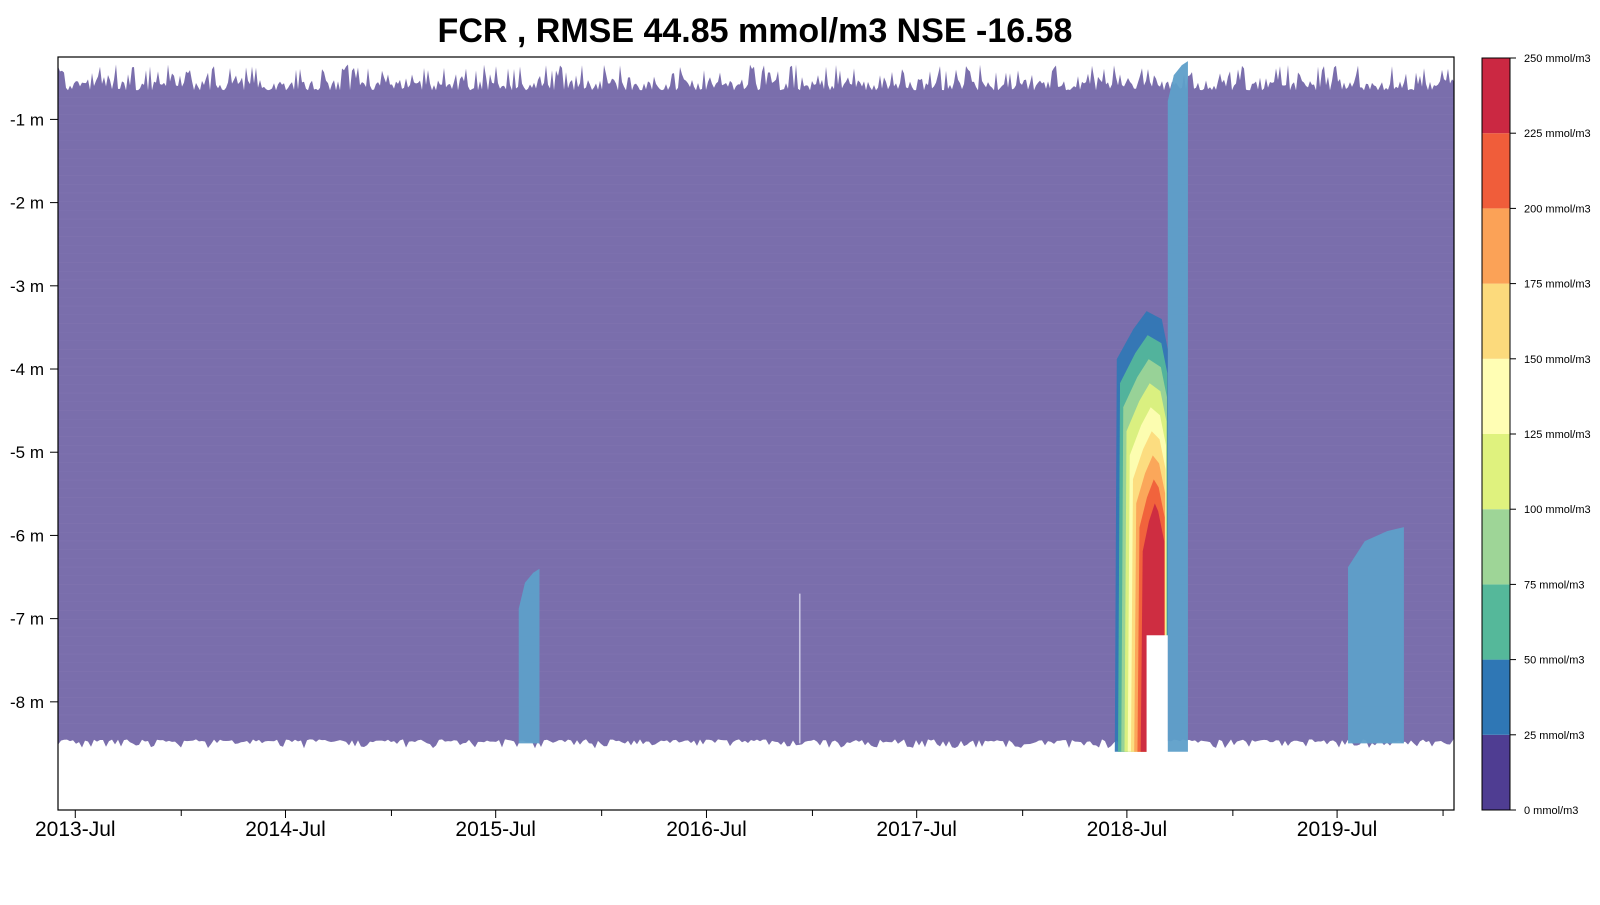 This screenshot has height=905, width=1600. I want to click on bottom-edge, so click(756, 743).